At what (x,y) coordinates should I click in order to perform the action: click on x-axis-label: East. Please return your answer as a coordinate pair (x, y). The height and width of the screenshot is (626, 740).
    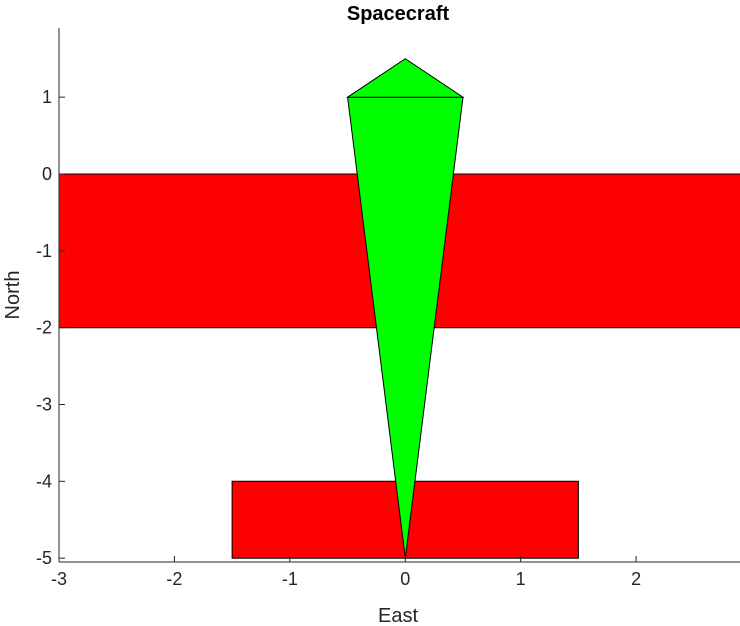
    Looking at the image, I should click on (398, 615).